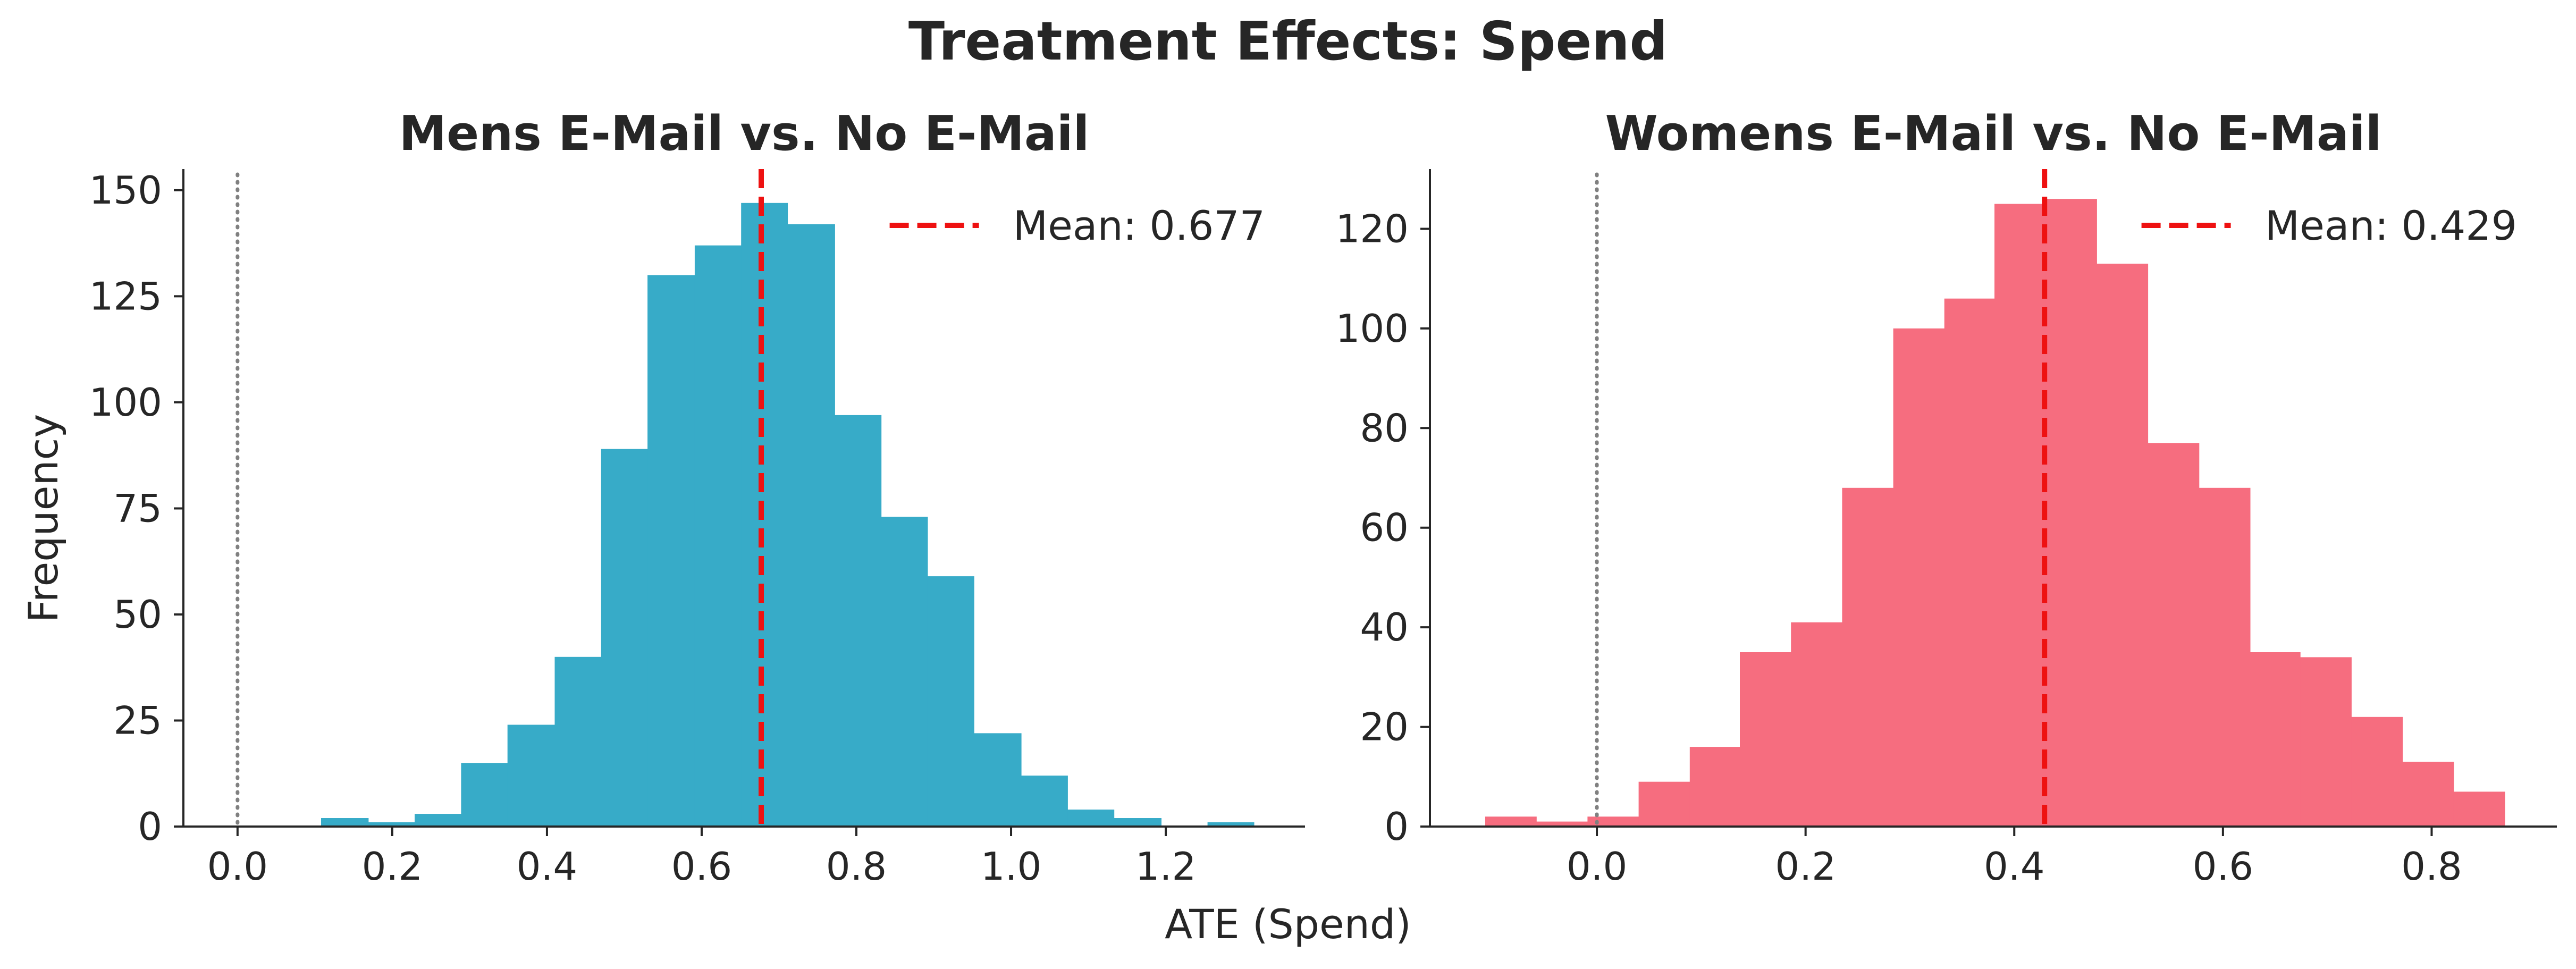 Image resolution: width=2576 pixels, height=969 pixels. Describe the element at coordinates (1288, 924) in the screenshot. I see `figure-xlabel: ATE (Spend)` at that location.